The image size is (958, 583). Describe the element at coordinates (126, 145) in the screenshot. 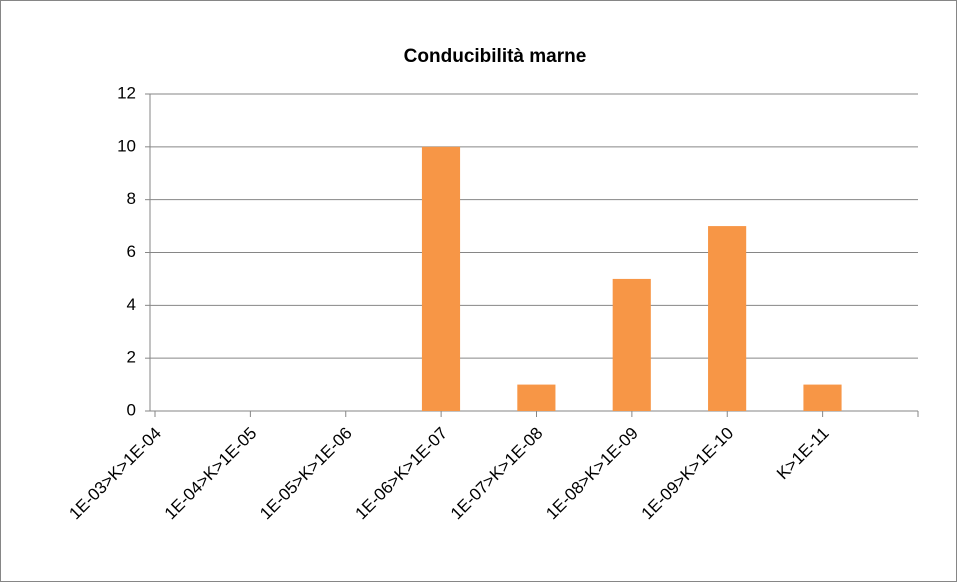

I see `y-tick-label: 10` at that location.